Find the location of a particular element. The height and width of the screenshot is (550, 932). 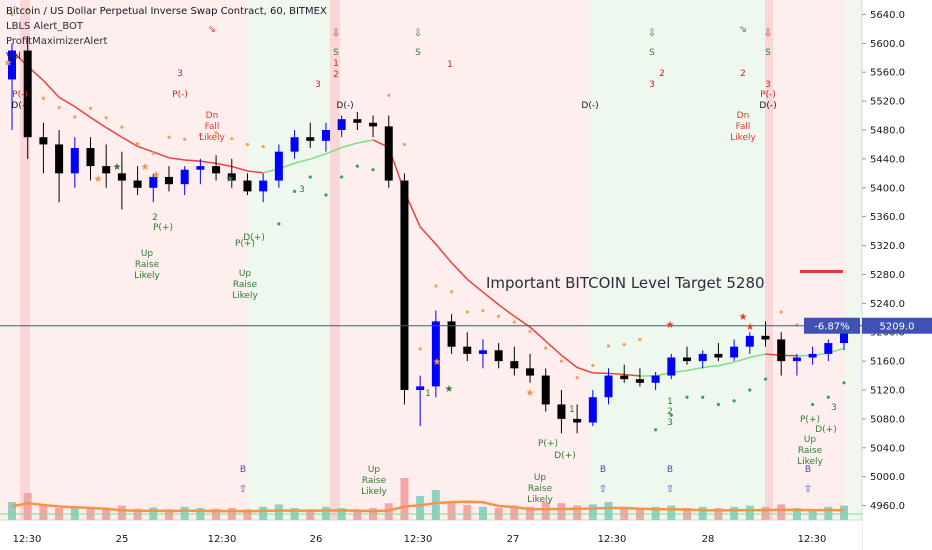

time-tick-label: 27 is located at coordinates (513, 539).